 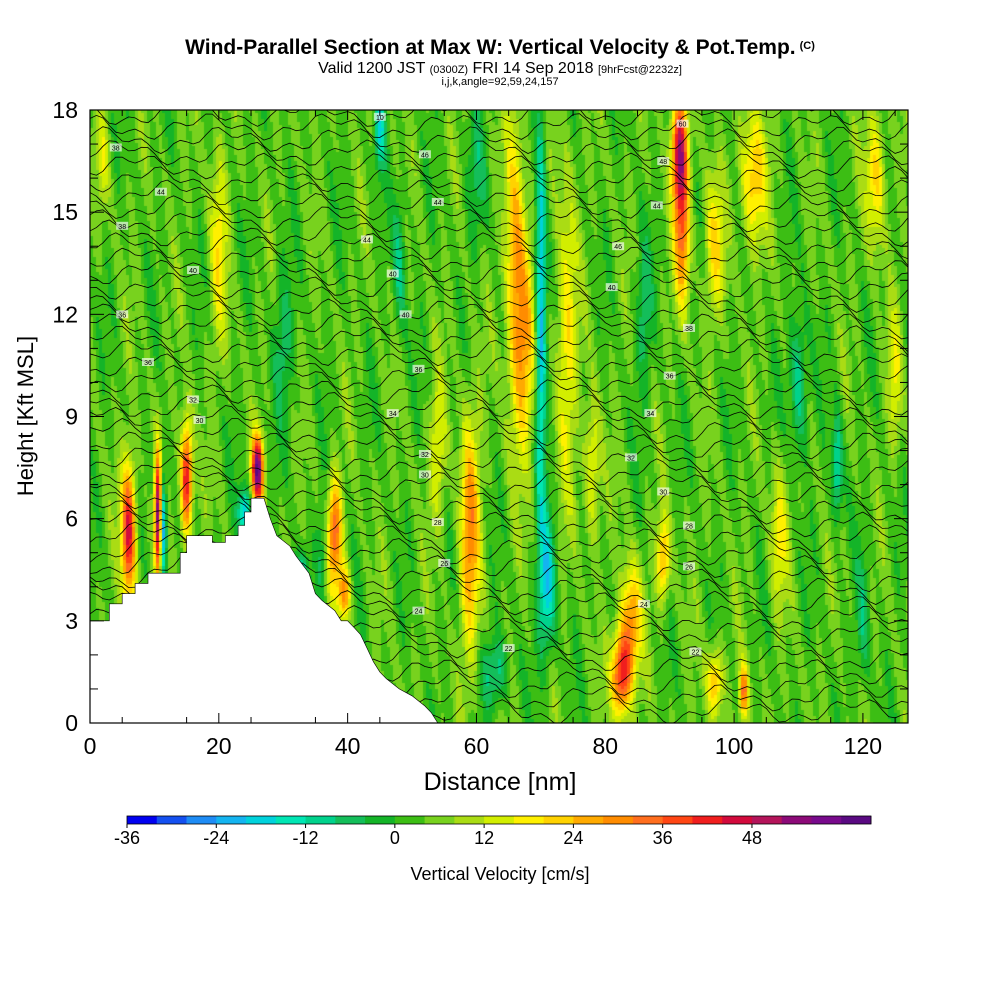 I want to click on colorbar-tick-label: -36, so click(x=127, y=838).